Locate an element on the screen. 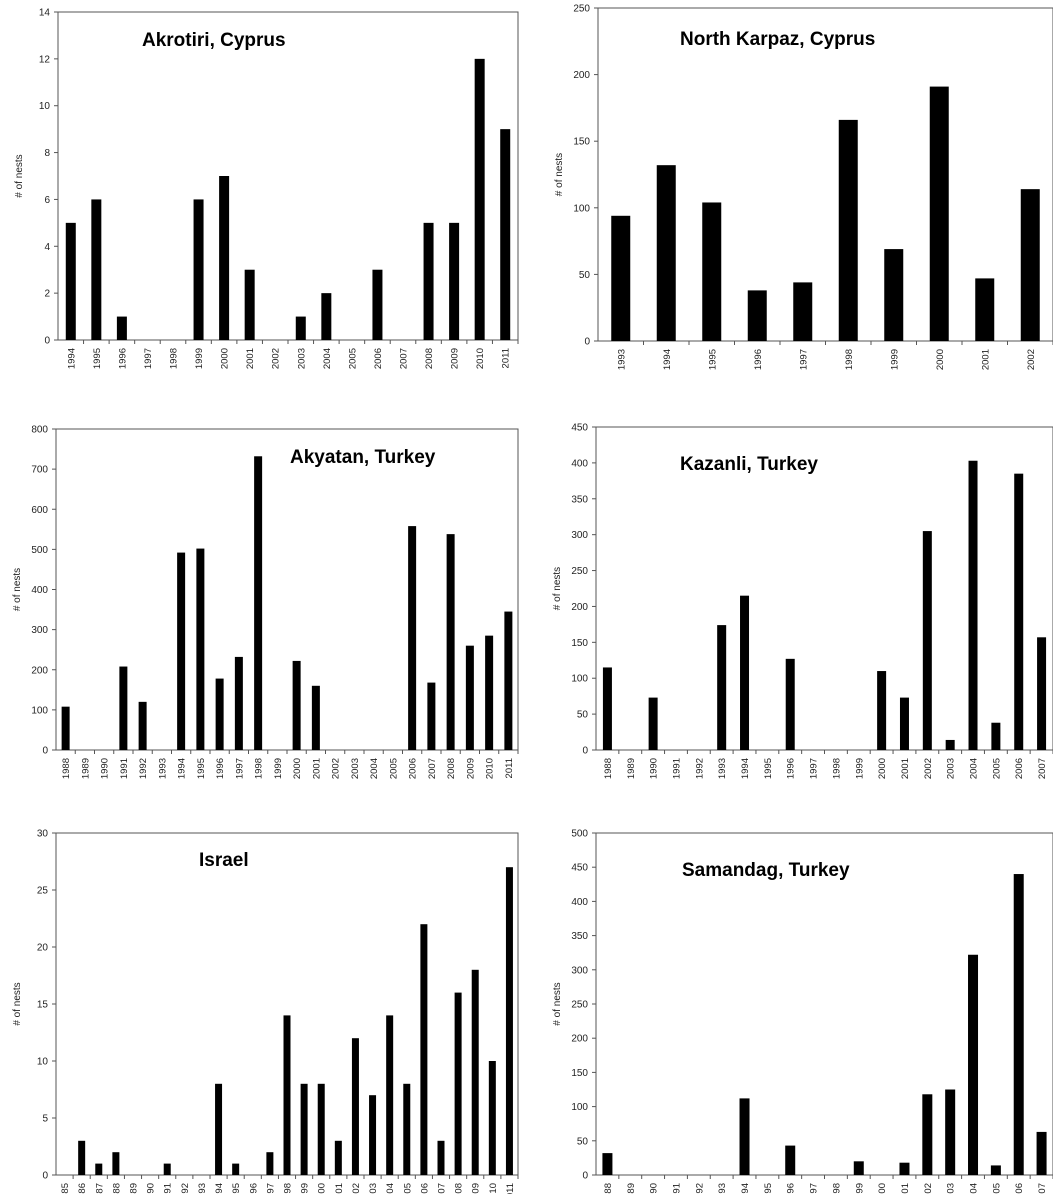 This screenshot has width=1053, height=1194. chart-title: Kazanli, Turkey is located at coordinates (749, 464).